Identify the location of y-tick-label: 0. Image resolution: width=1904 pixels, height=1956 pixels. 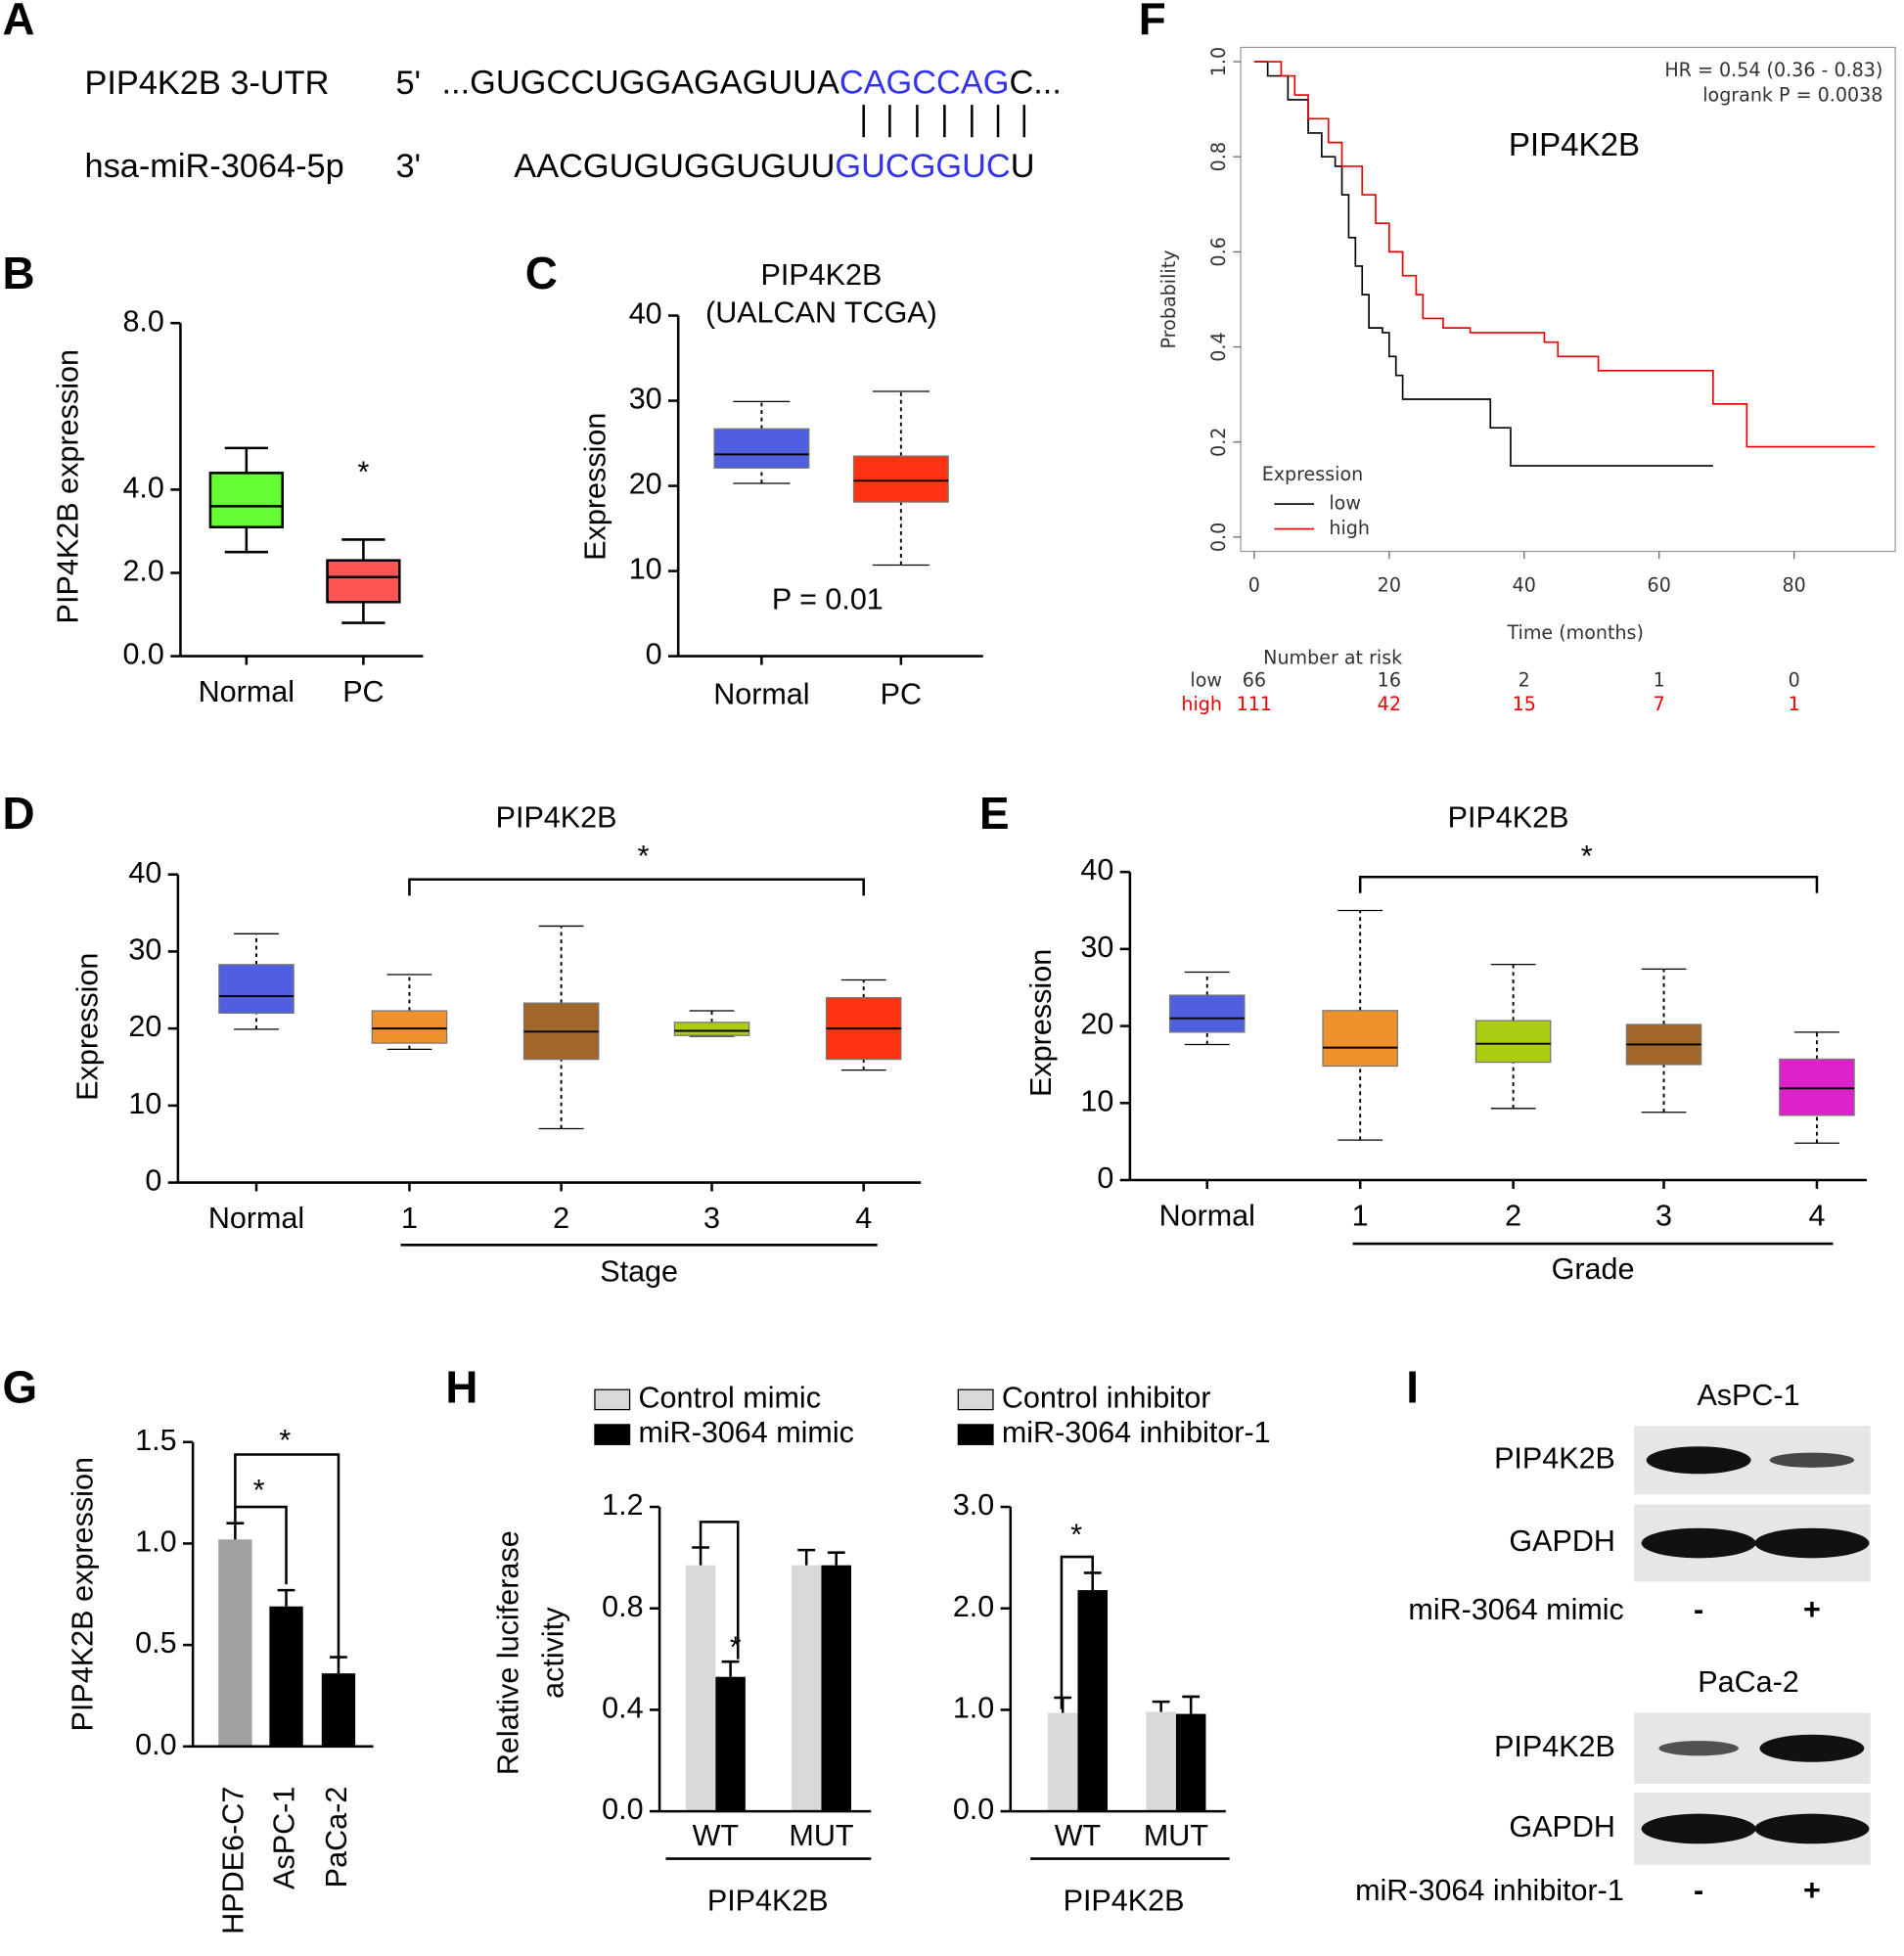
(1105, 1178).